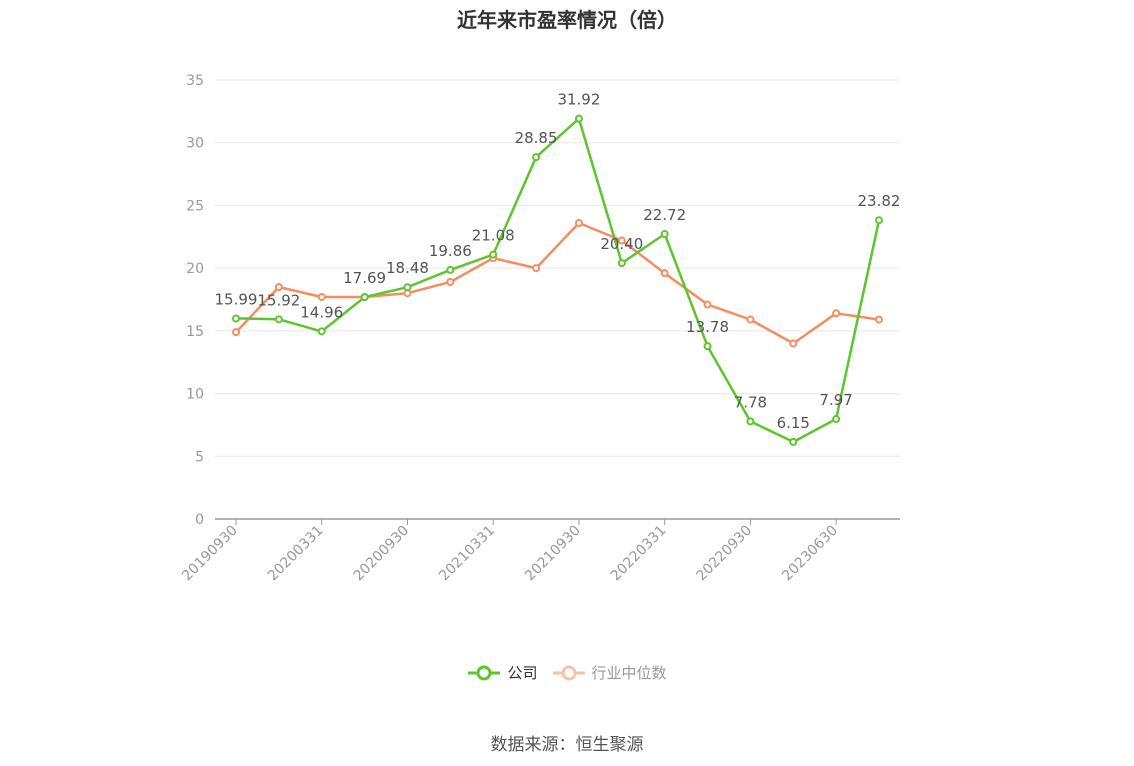 This screenshot has height=766, width=1134. Describe the element at coordinates (195, 269) in the screenshot. I see `y-tick-label: 20` at that location.